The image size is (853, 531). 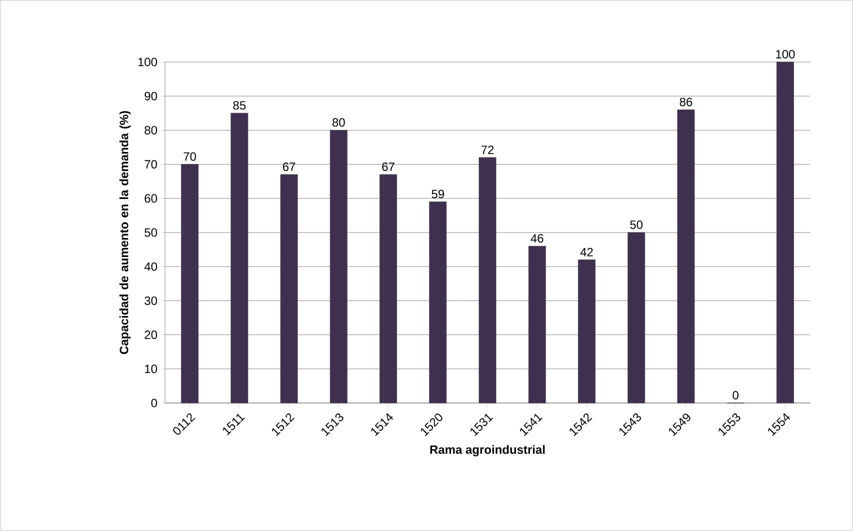 I want to click on y-tick-label: 50, so click(x=151, y=232).